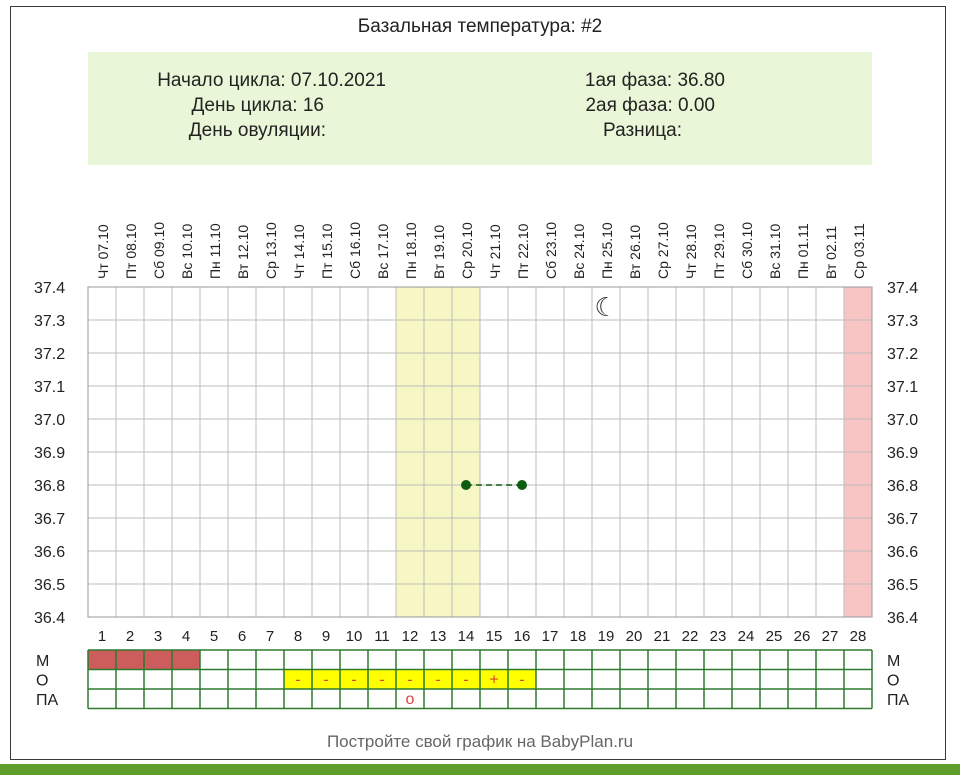 Image resolution: width=960 pixels, height=775 pixels. I want to click on date-tick-label: Вт 19.10, so click(439, 252).